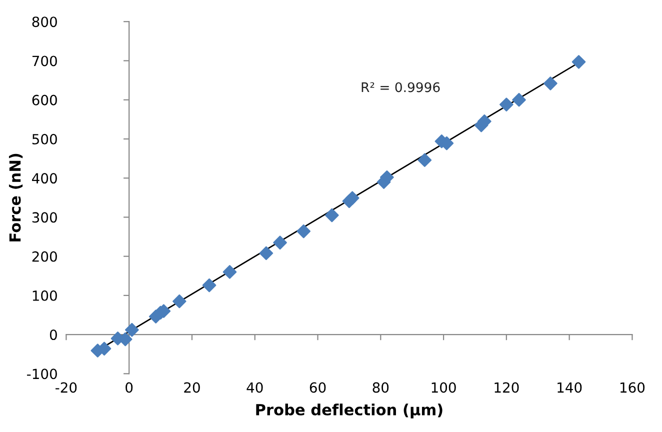 Image resolution: width=662 pixels, height=432 pixels. What do you see at coordinates (401, 87) in the screenshot?
I see `annotation: R² = 0.9996` at bounding box center [401, 87].